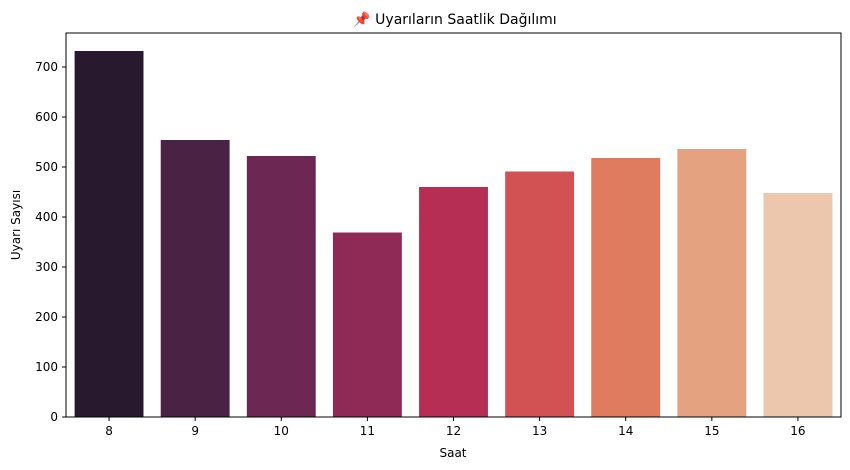 The height and width of the screenshot is (470, 850). What do you see at coordinates (46, 167) in the screenshot?
I see `y-tick-label: 500` at bounding box center [46, 167].